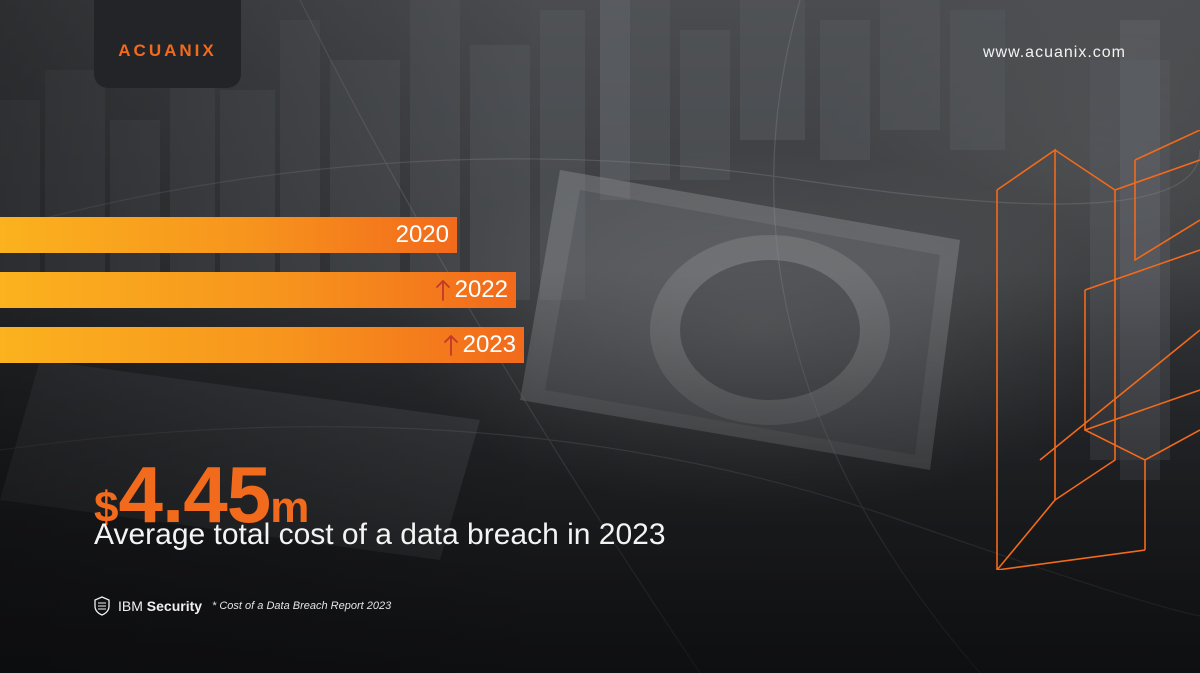  Describe the element at coordinates (174, 606) in the screenshot. I see `security-text: Security` at that location.